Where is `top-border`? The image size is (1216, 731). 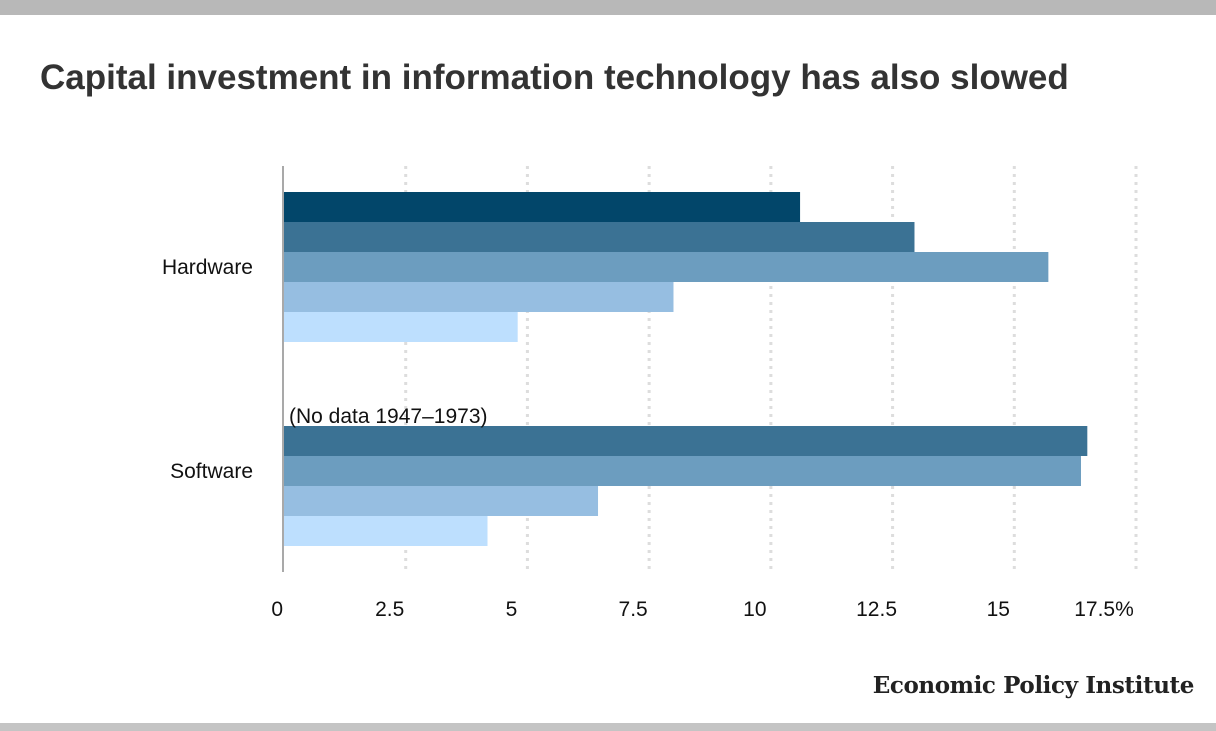 top-border is located at coordinates (608, 7).